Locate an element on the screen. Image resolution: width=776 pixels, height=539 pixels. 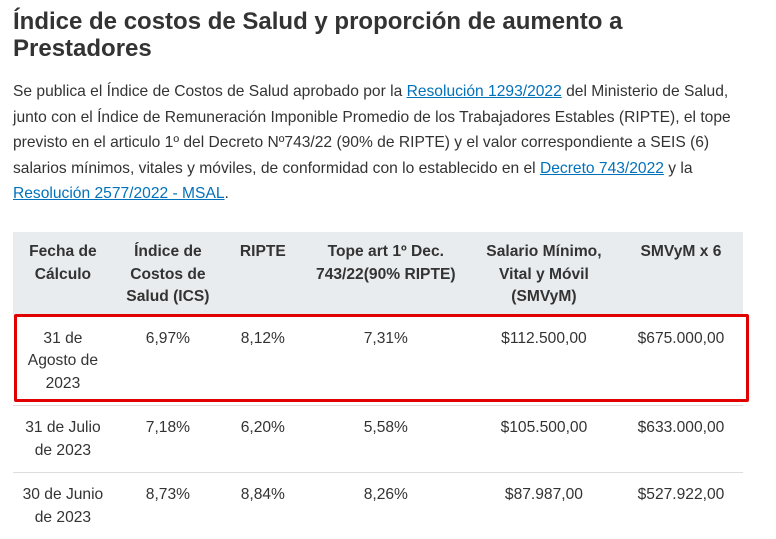
header-smvym: Salario Mínimo, Vital y Móvil (SMVyM) is located at coordinates (544, 274).